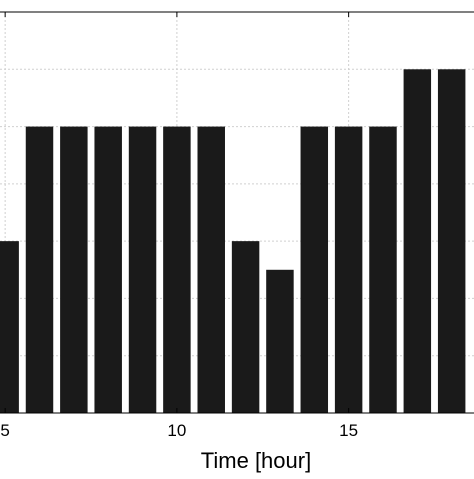 This screenshot has width=474, height=479. I want to click on x-tick-label: 5, so click(4, 430).